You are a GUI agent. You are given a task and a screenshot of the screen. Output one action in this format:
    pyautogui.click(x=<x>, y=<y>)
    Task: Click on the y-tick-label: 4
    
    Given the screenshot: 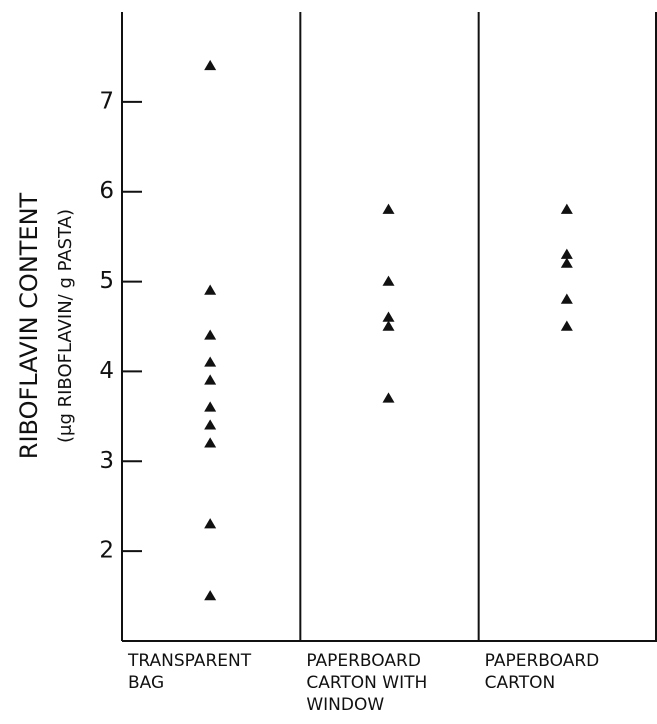 What is the action you would take?
    pyautogui.click(x=106, y=371)
    